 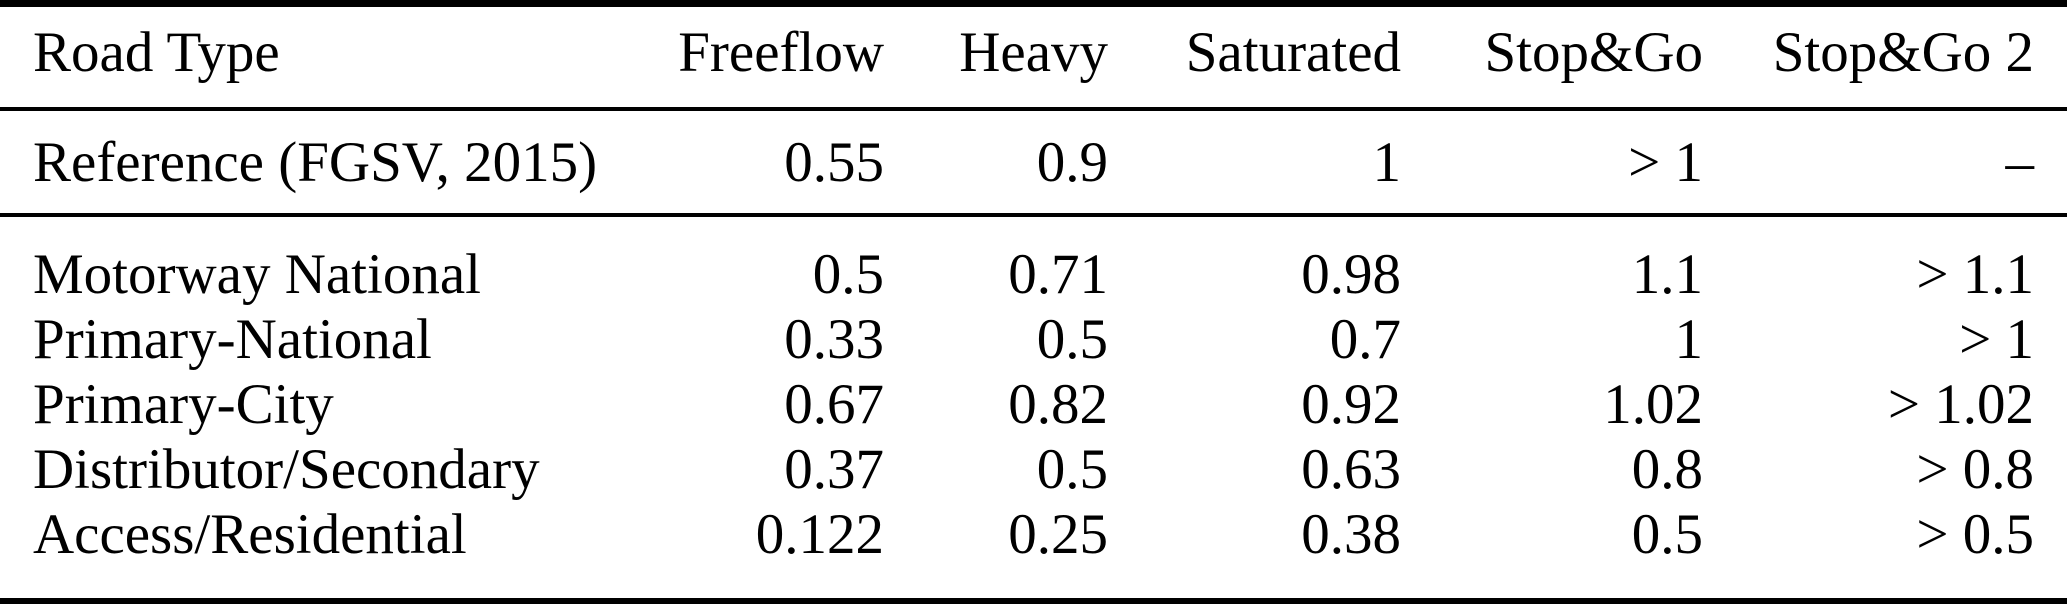 I want to click on cell-value: 0.82, so click(x=1058, y=404).